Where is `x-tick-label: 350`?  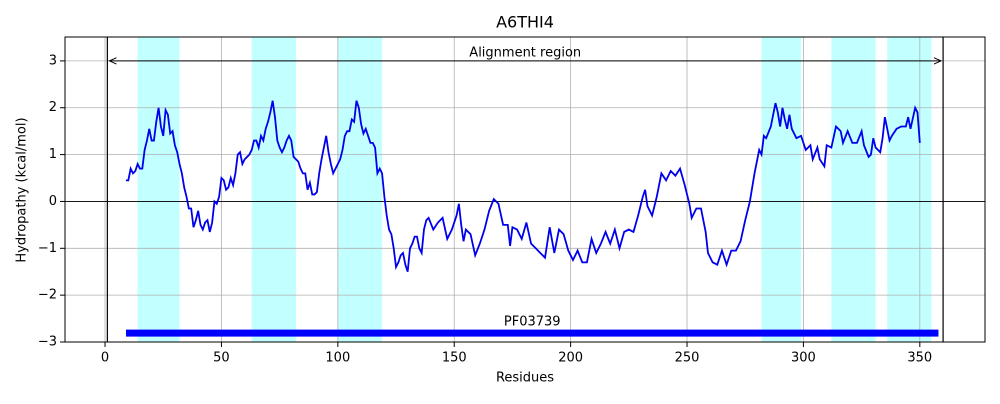
x-tick-label: 350 is located at coordinates (919, 358).